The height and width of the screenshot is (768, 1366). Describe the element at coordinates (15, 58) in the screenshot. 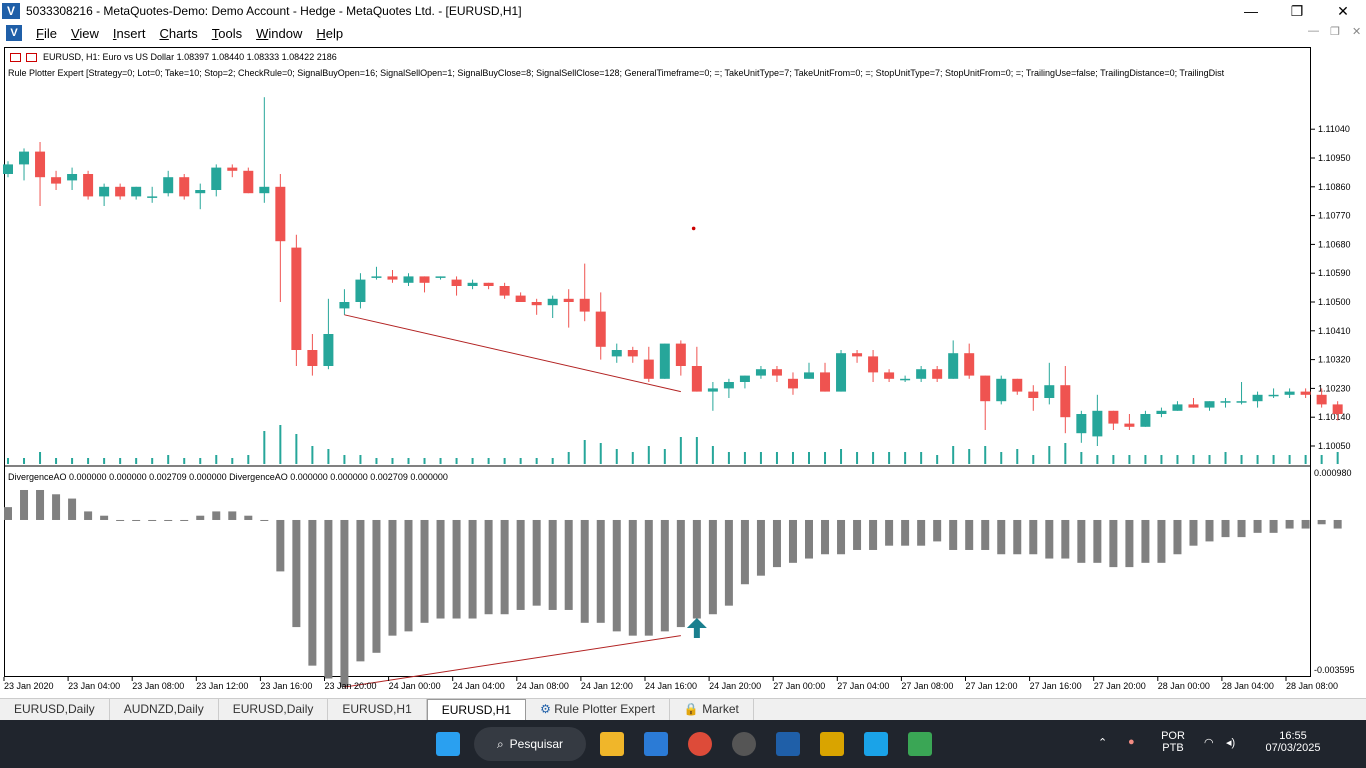

I see `chart-properties-icon` at that location.